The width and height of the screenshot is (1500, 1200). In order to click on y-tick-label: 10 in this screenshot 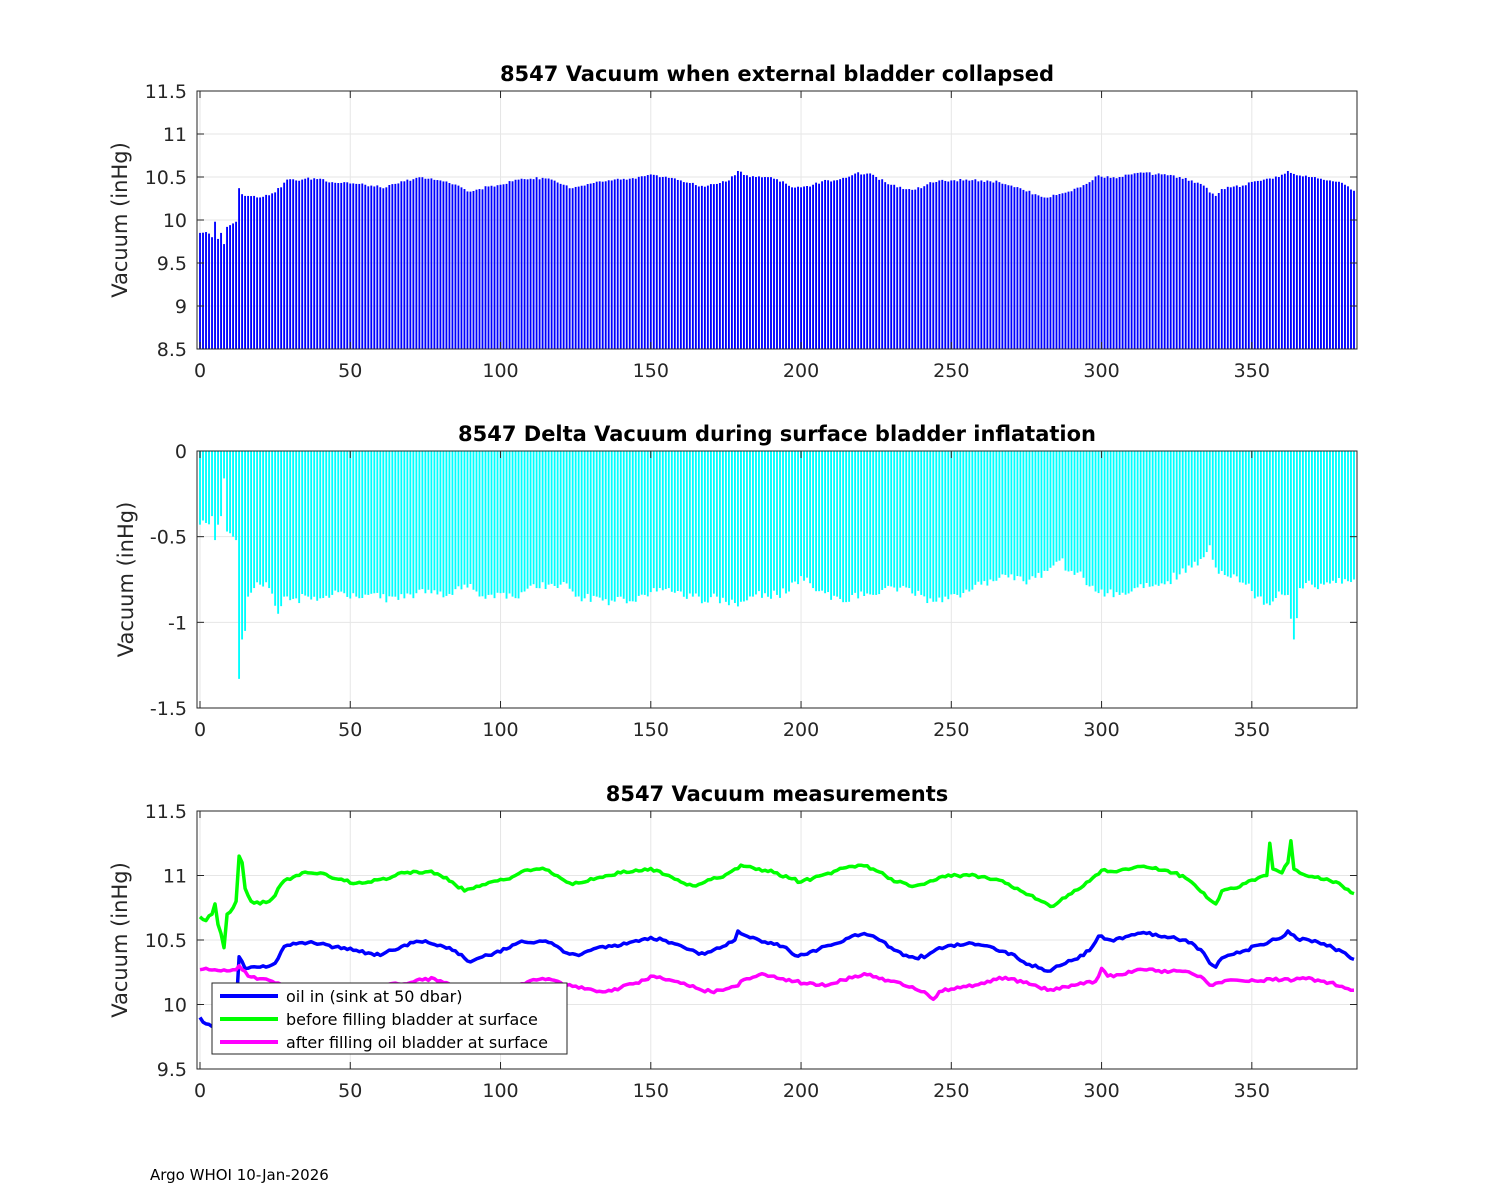, I will do `click(175, 1006)`.